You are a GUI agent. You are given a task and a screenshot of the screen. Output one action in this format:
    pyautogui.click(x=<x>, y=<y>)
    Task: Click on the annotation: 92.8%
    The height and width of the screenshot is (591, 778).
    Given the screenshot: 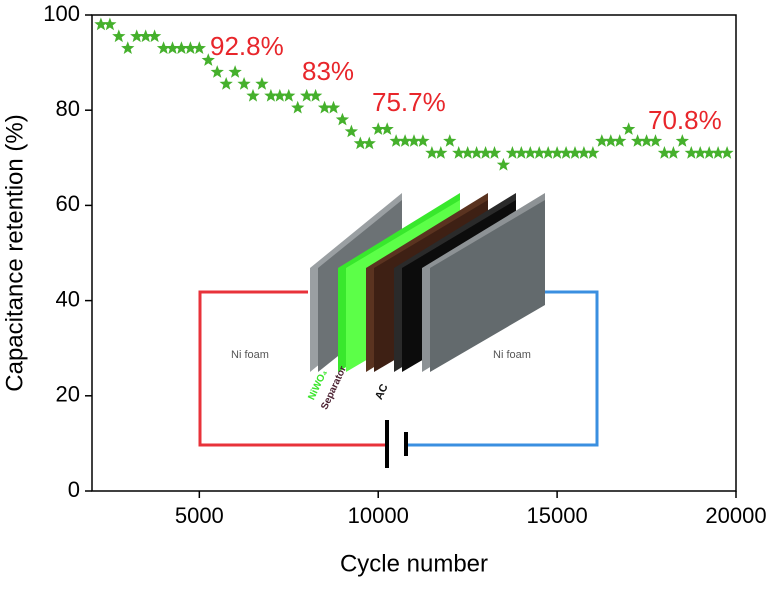 What is the action you would take?
    pyautogui.click(x=247, y=46)
    